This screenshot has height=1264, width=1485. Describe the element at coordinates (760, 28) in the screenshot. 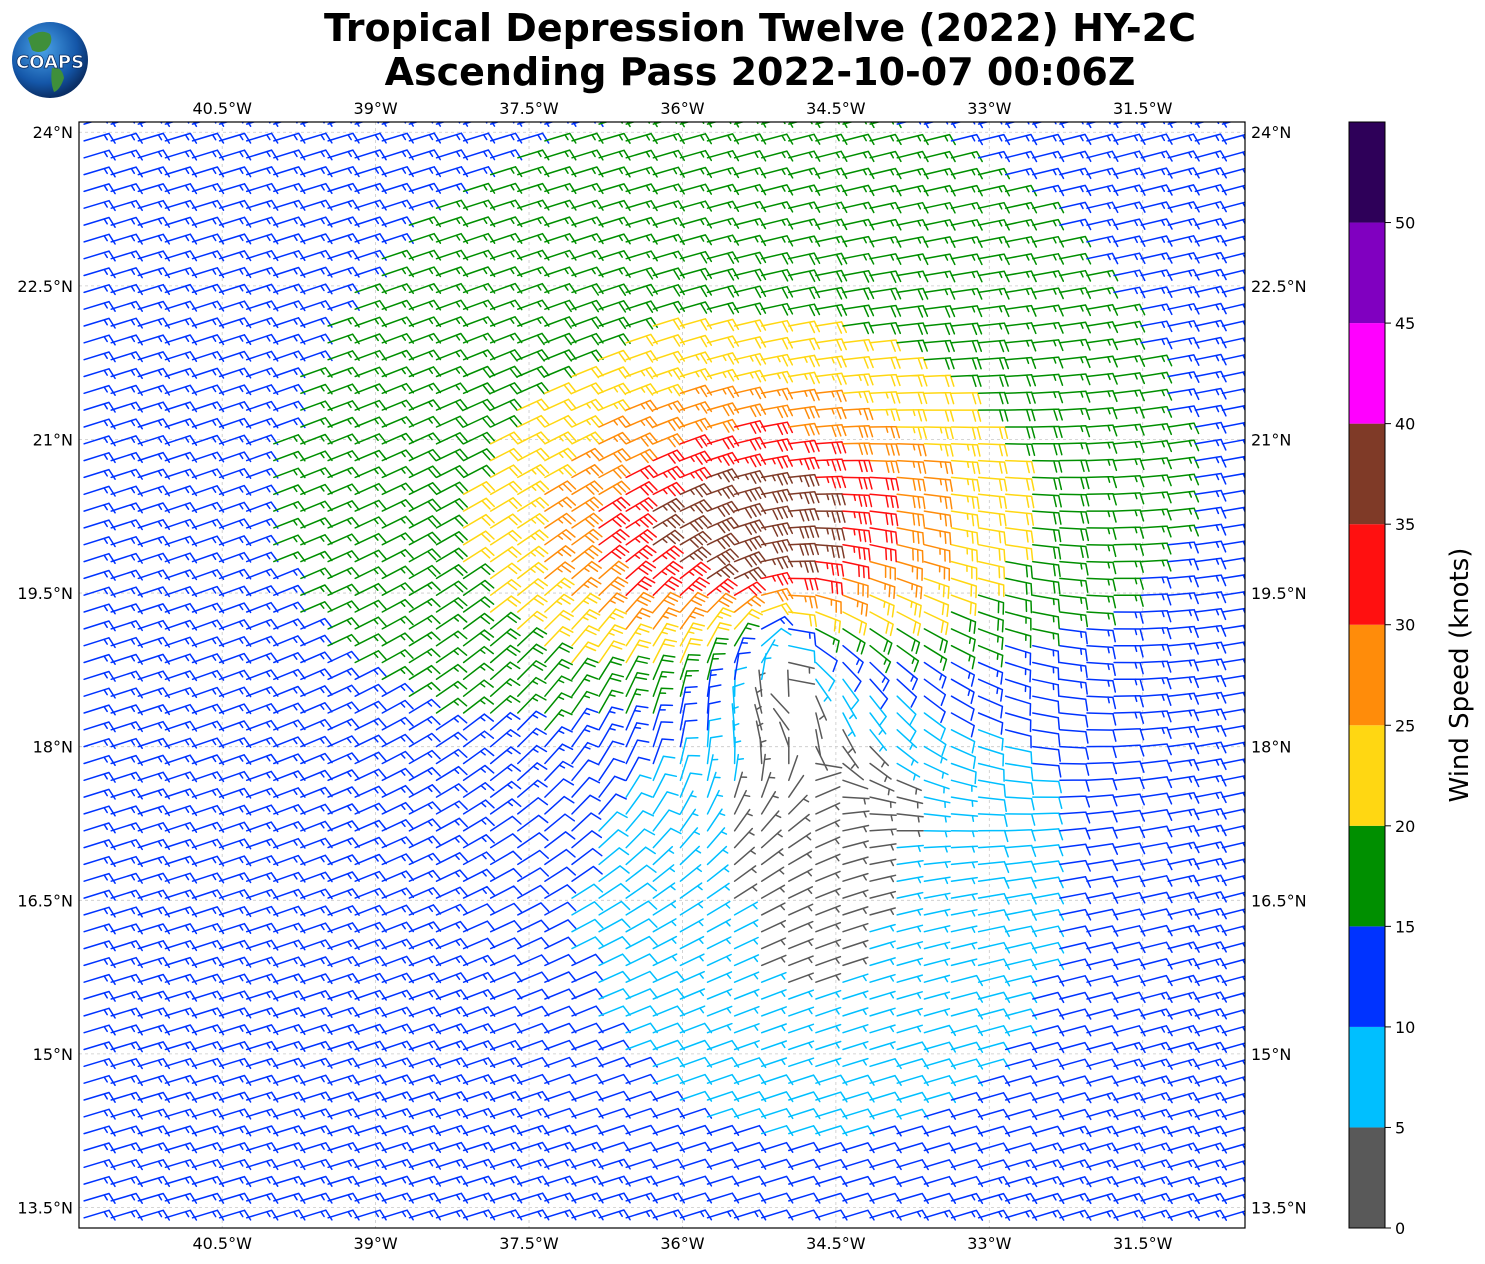

I see `title-line-1: Tropical Depression Twelve (2022) HY-2C` at that location.